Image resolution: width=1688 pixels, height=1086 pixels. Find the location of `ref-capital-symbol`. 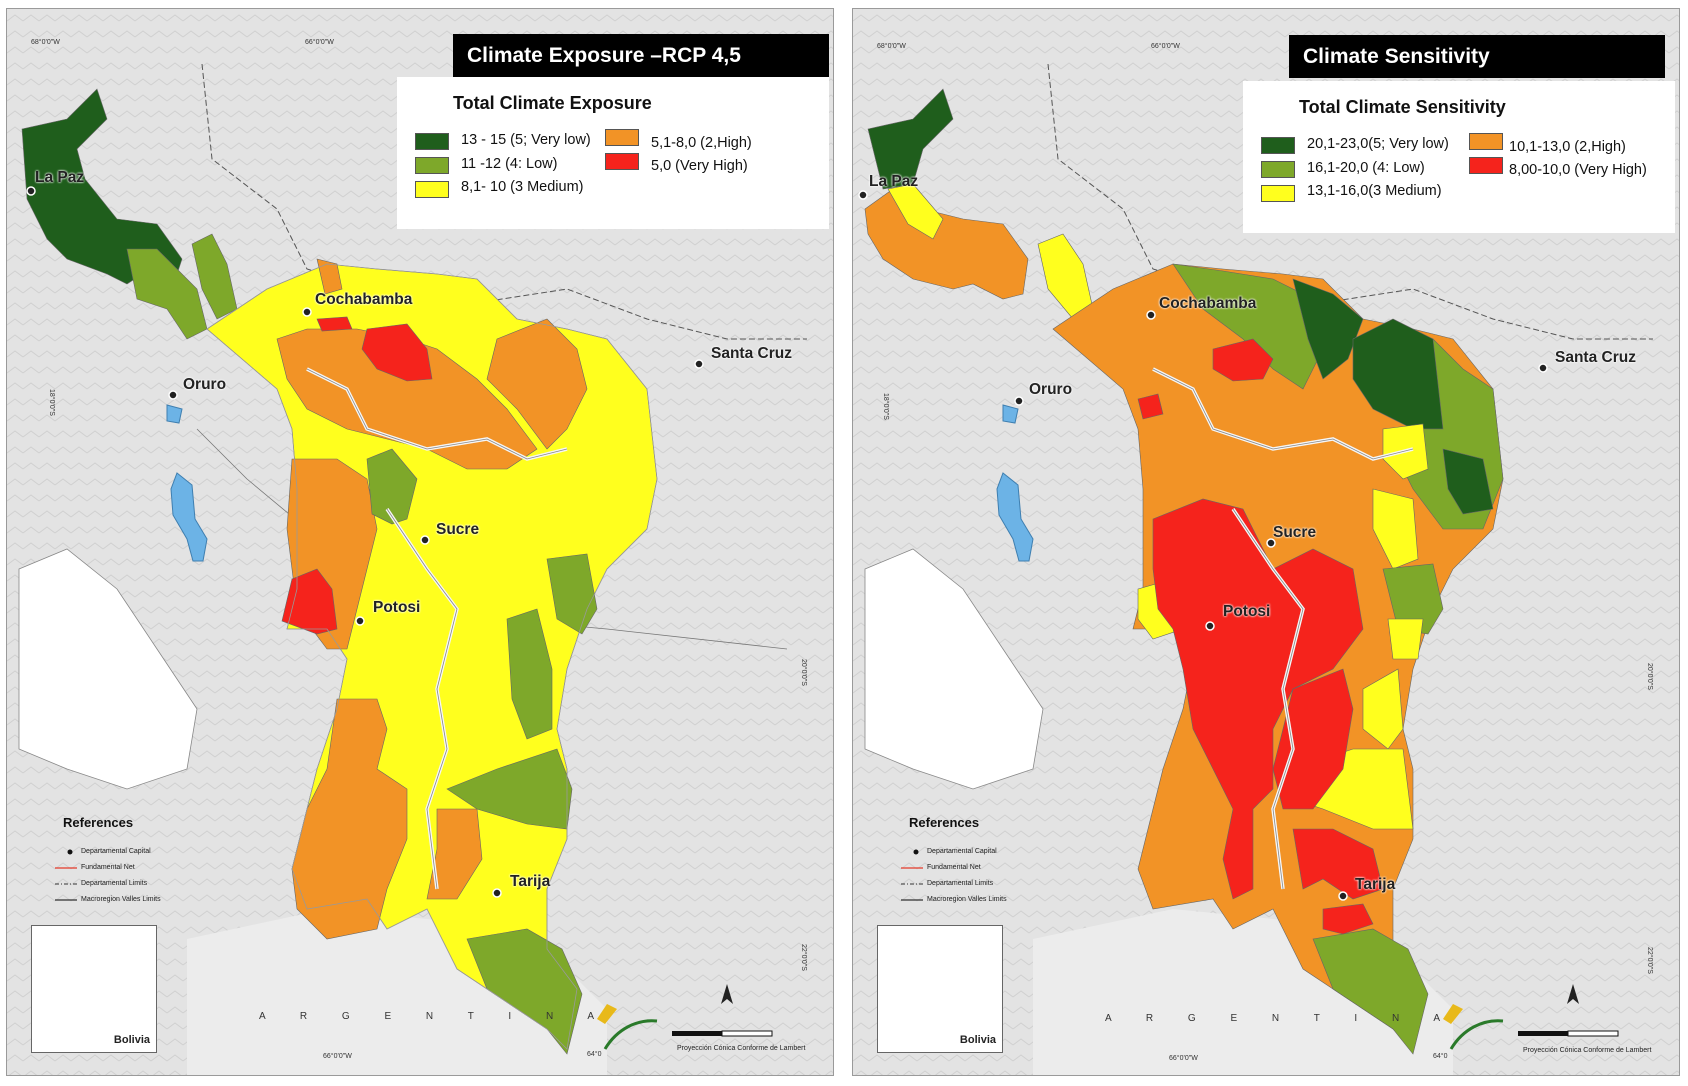

ref-capital-symbol is located at coordinates (70, 852).